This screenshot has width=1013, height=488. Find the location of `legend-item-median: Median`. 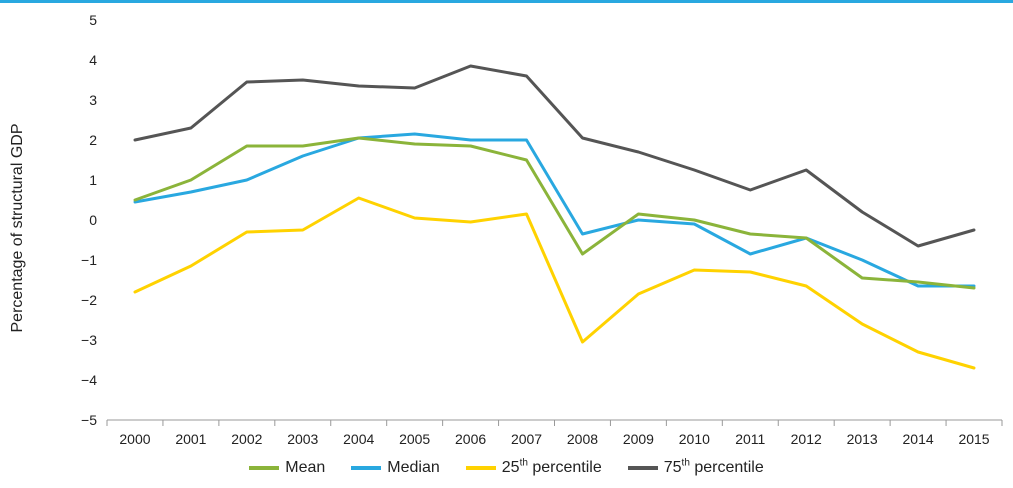

legend-item-median: Median is located at coordinates (395, 468).